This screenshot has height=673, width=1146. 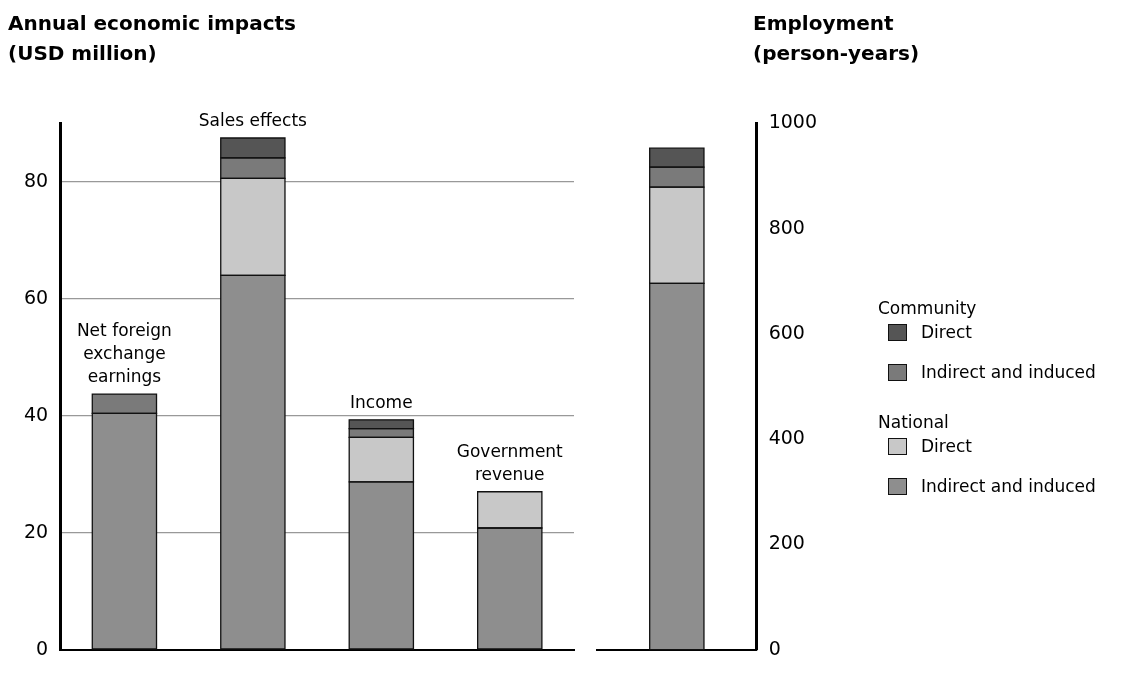 What do you see at coordinates (381, 401) in the screenshot?
I see `x-tick-label: Income` at bounding box center [381, 401].